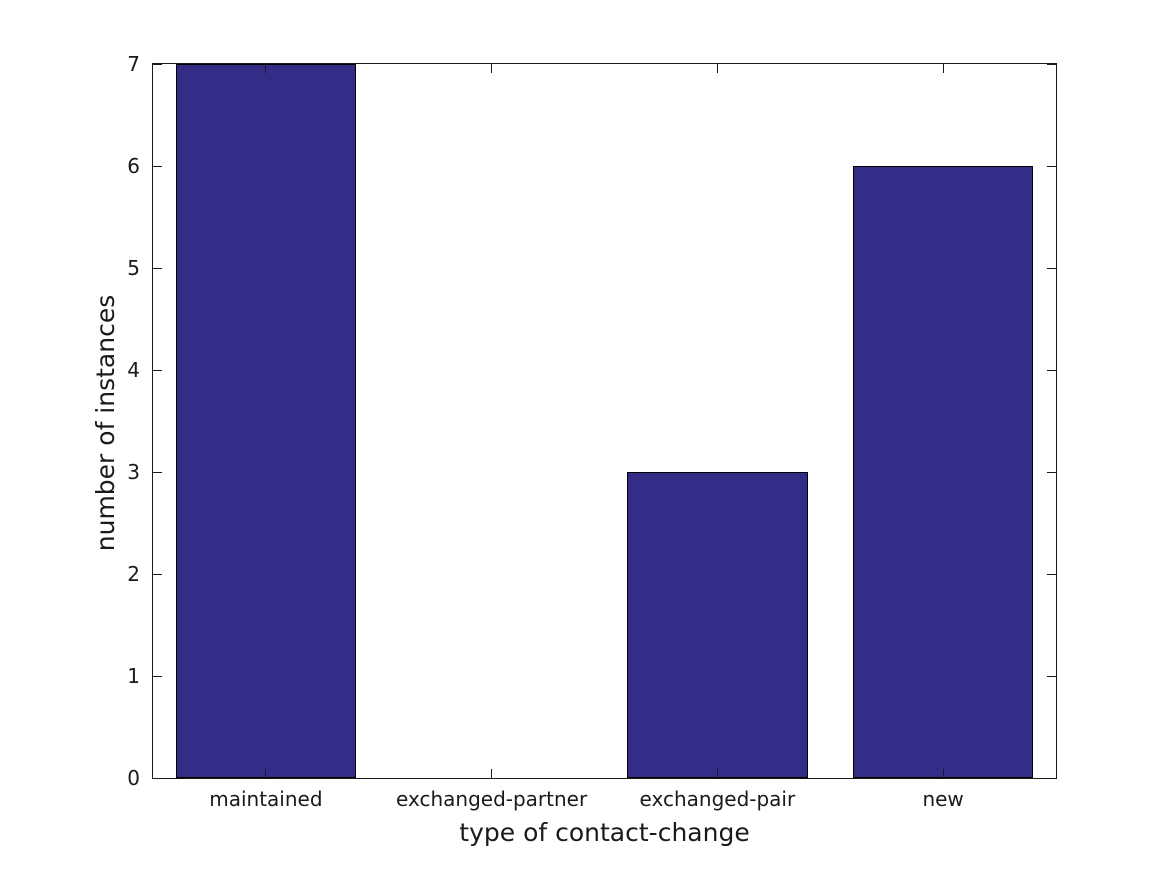 The image size is (1167, 875). Describe the element at coordinates (133, 472) in the screenshot. I see `y-tick-label: 3` at that location.